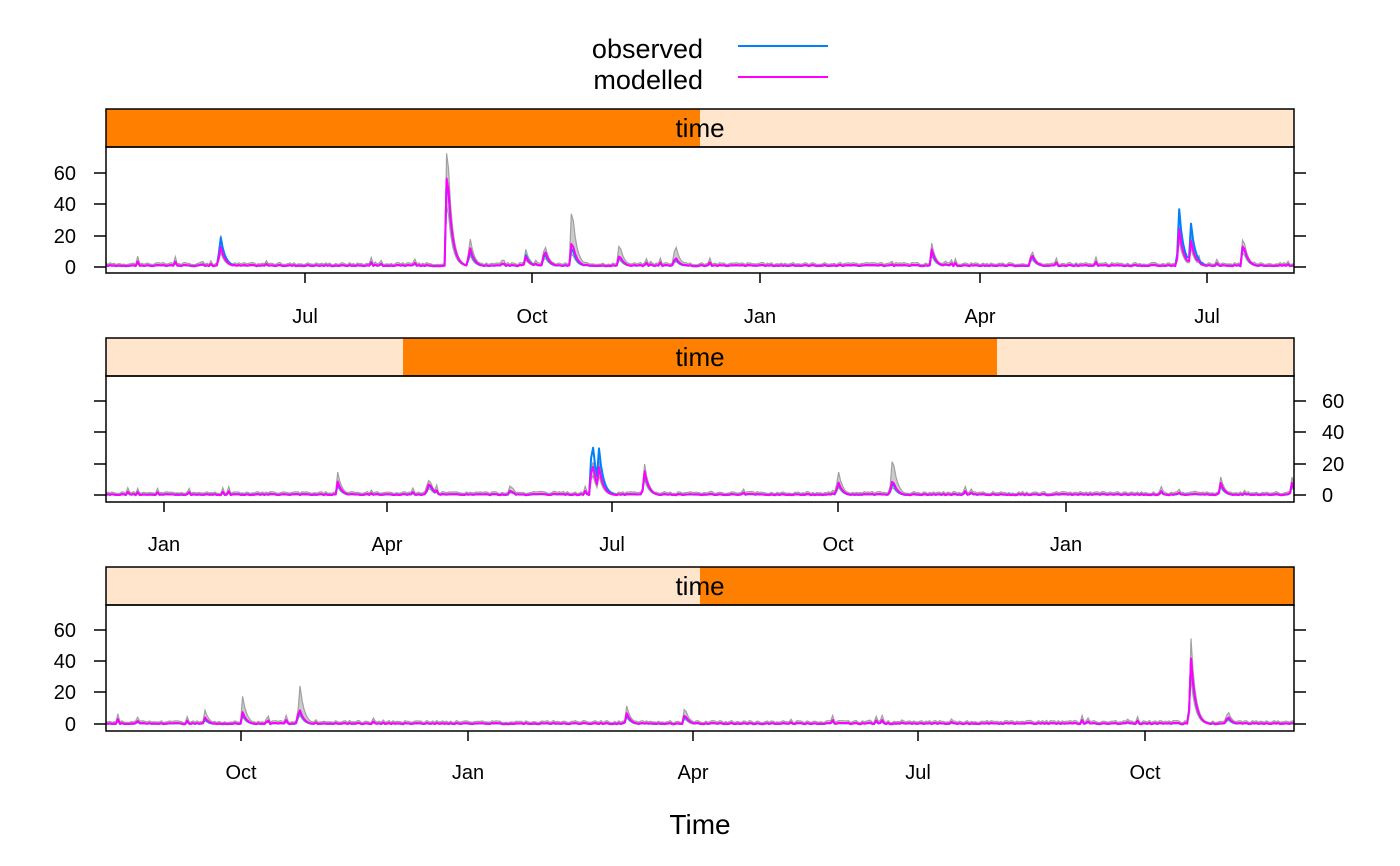 This screenshot has height=866, width=1400. Describe the element at coordinates (647, 49) in the screenshot. I see `legend-label-observed: observed` at that location.